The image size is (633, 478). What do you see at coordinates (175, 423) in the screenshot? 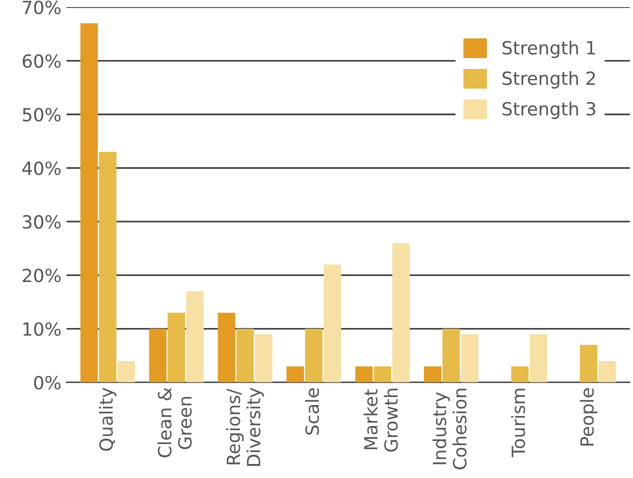
I see `x-tick-label: Clean & Green` at bounding box center [175, 423].